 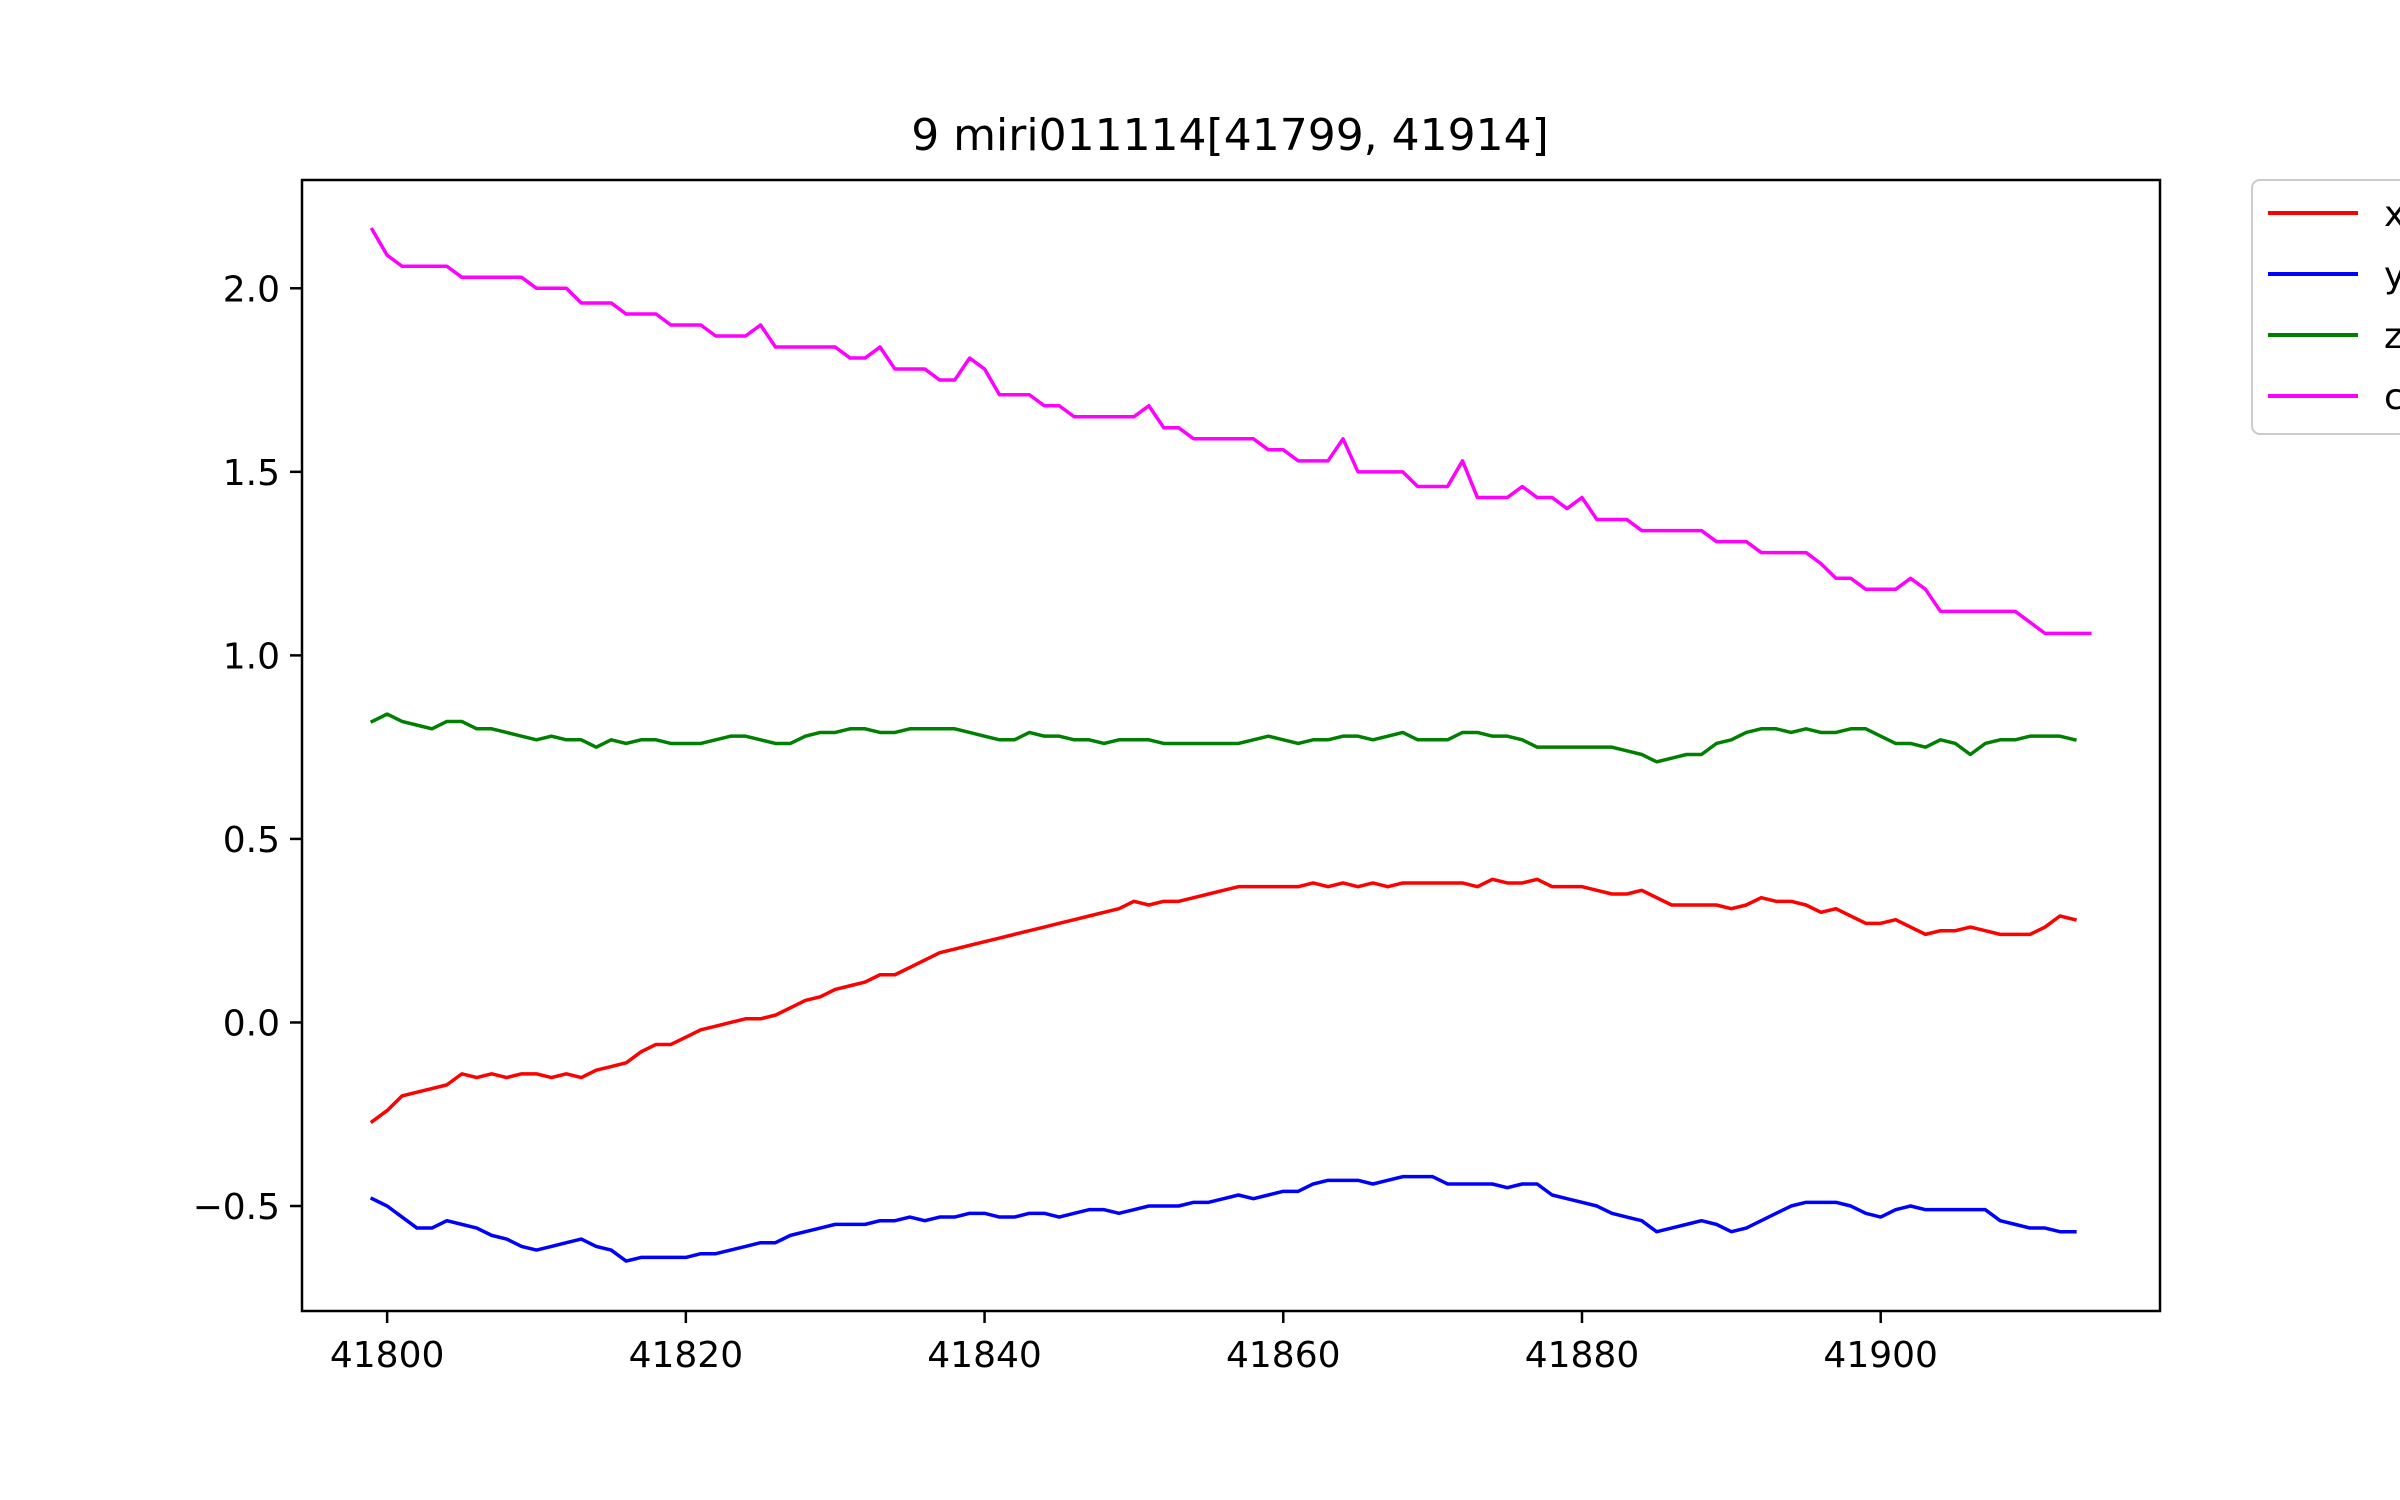 What do you see at coordinates (251, 840) in the screenshot?
I see `y-tick-label: 0.5` at bounding box center [251, 840].